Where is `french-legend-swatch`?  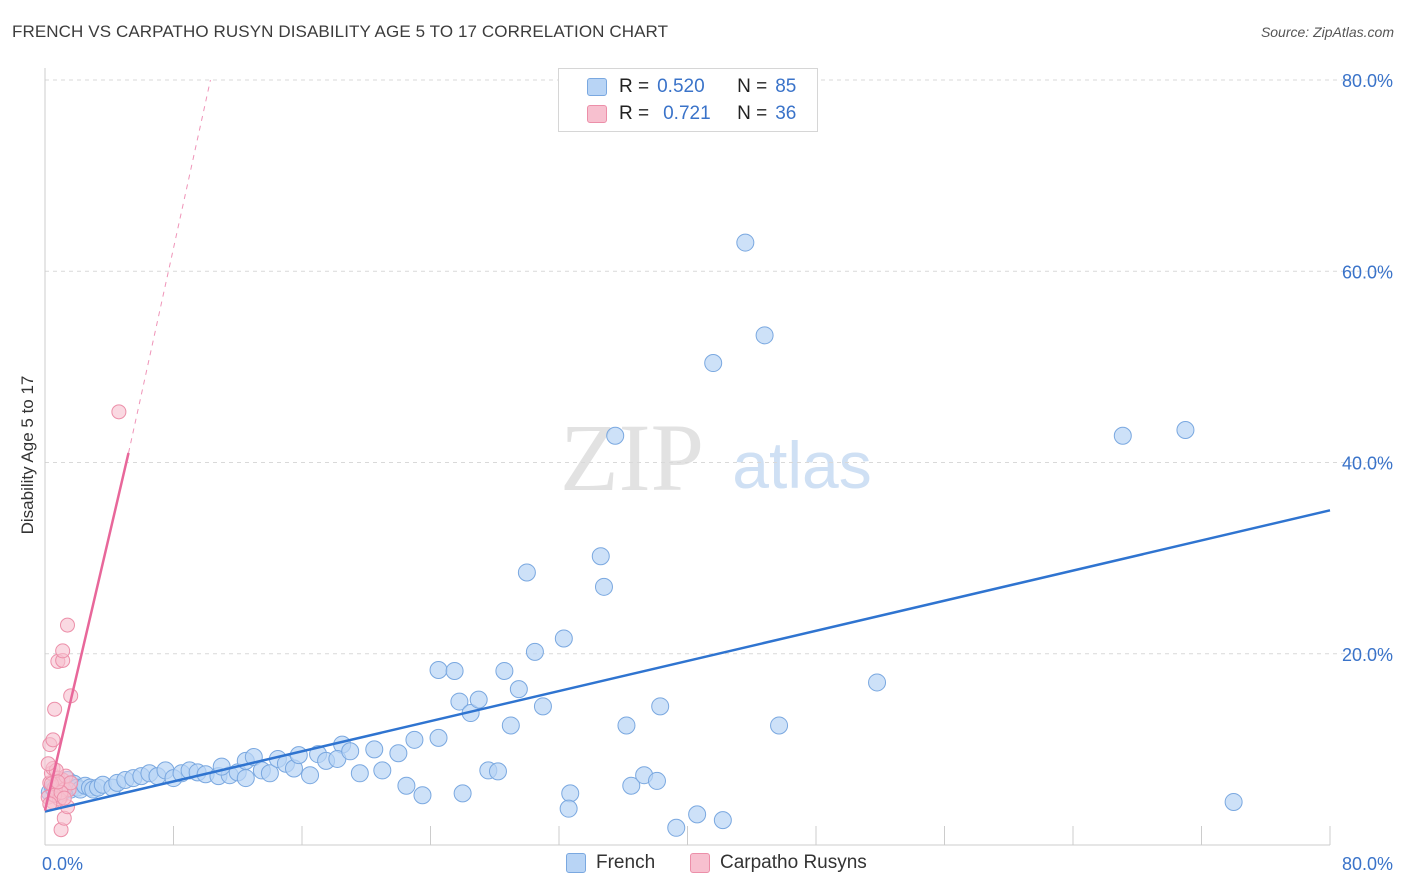 french-legend-swatch is located at coordinates (576, 863).